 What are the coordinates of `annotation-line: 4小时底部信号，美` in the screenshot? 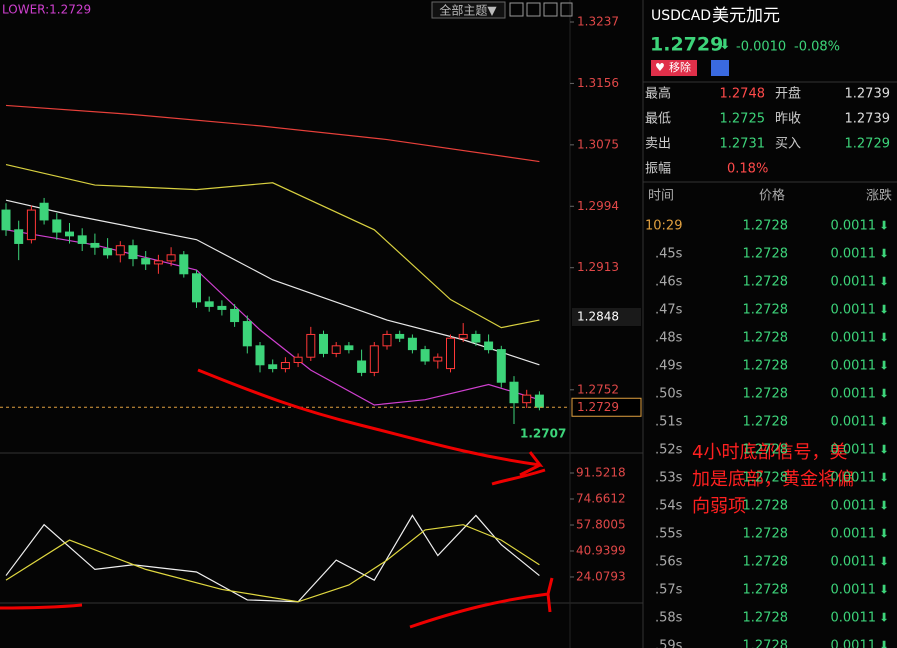 It's located at (769, 452).